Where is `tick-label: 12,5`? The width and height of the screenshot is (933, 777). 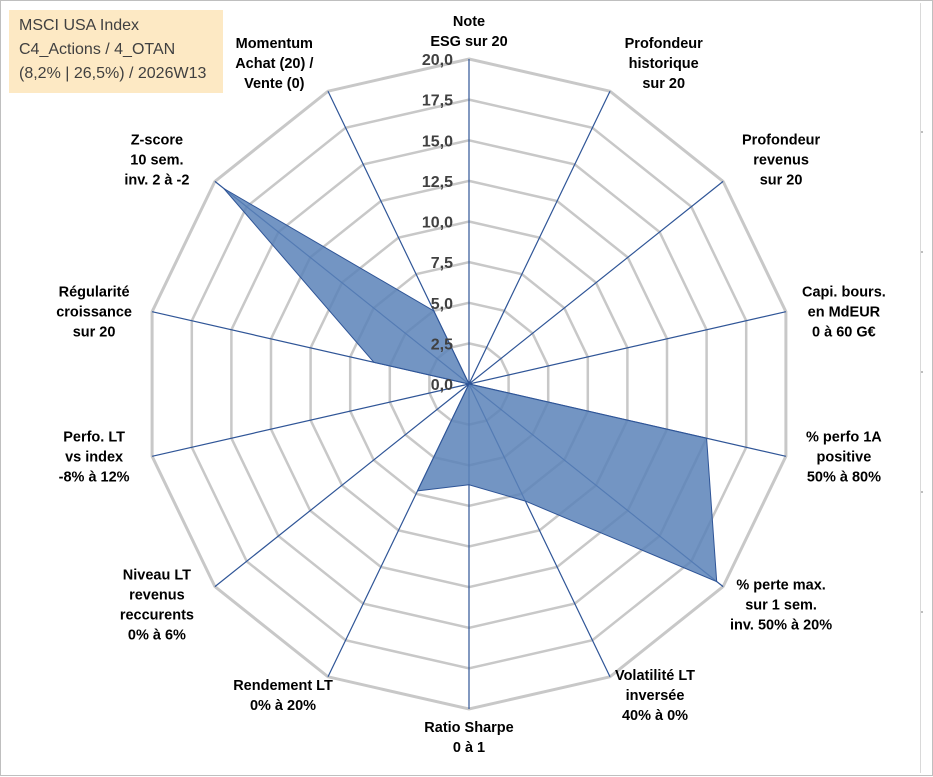 tick-label: 12,5 is located at coordinates (437, 182).